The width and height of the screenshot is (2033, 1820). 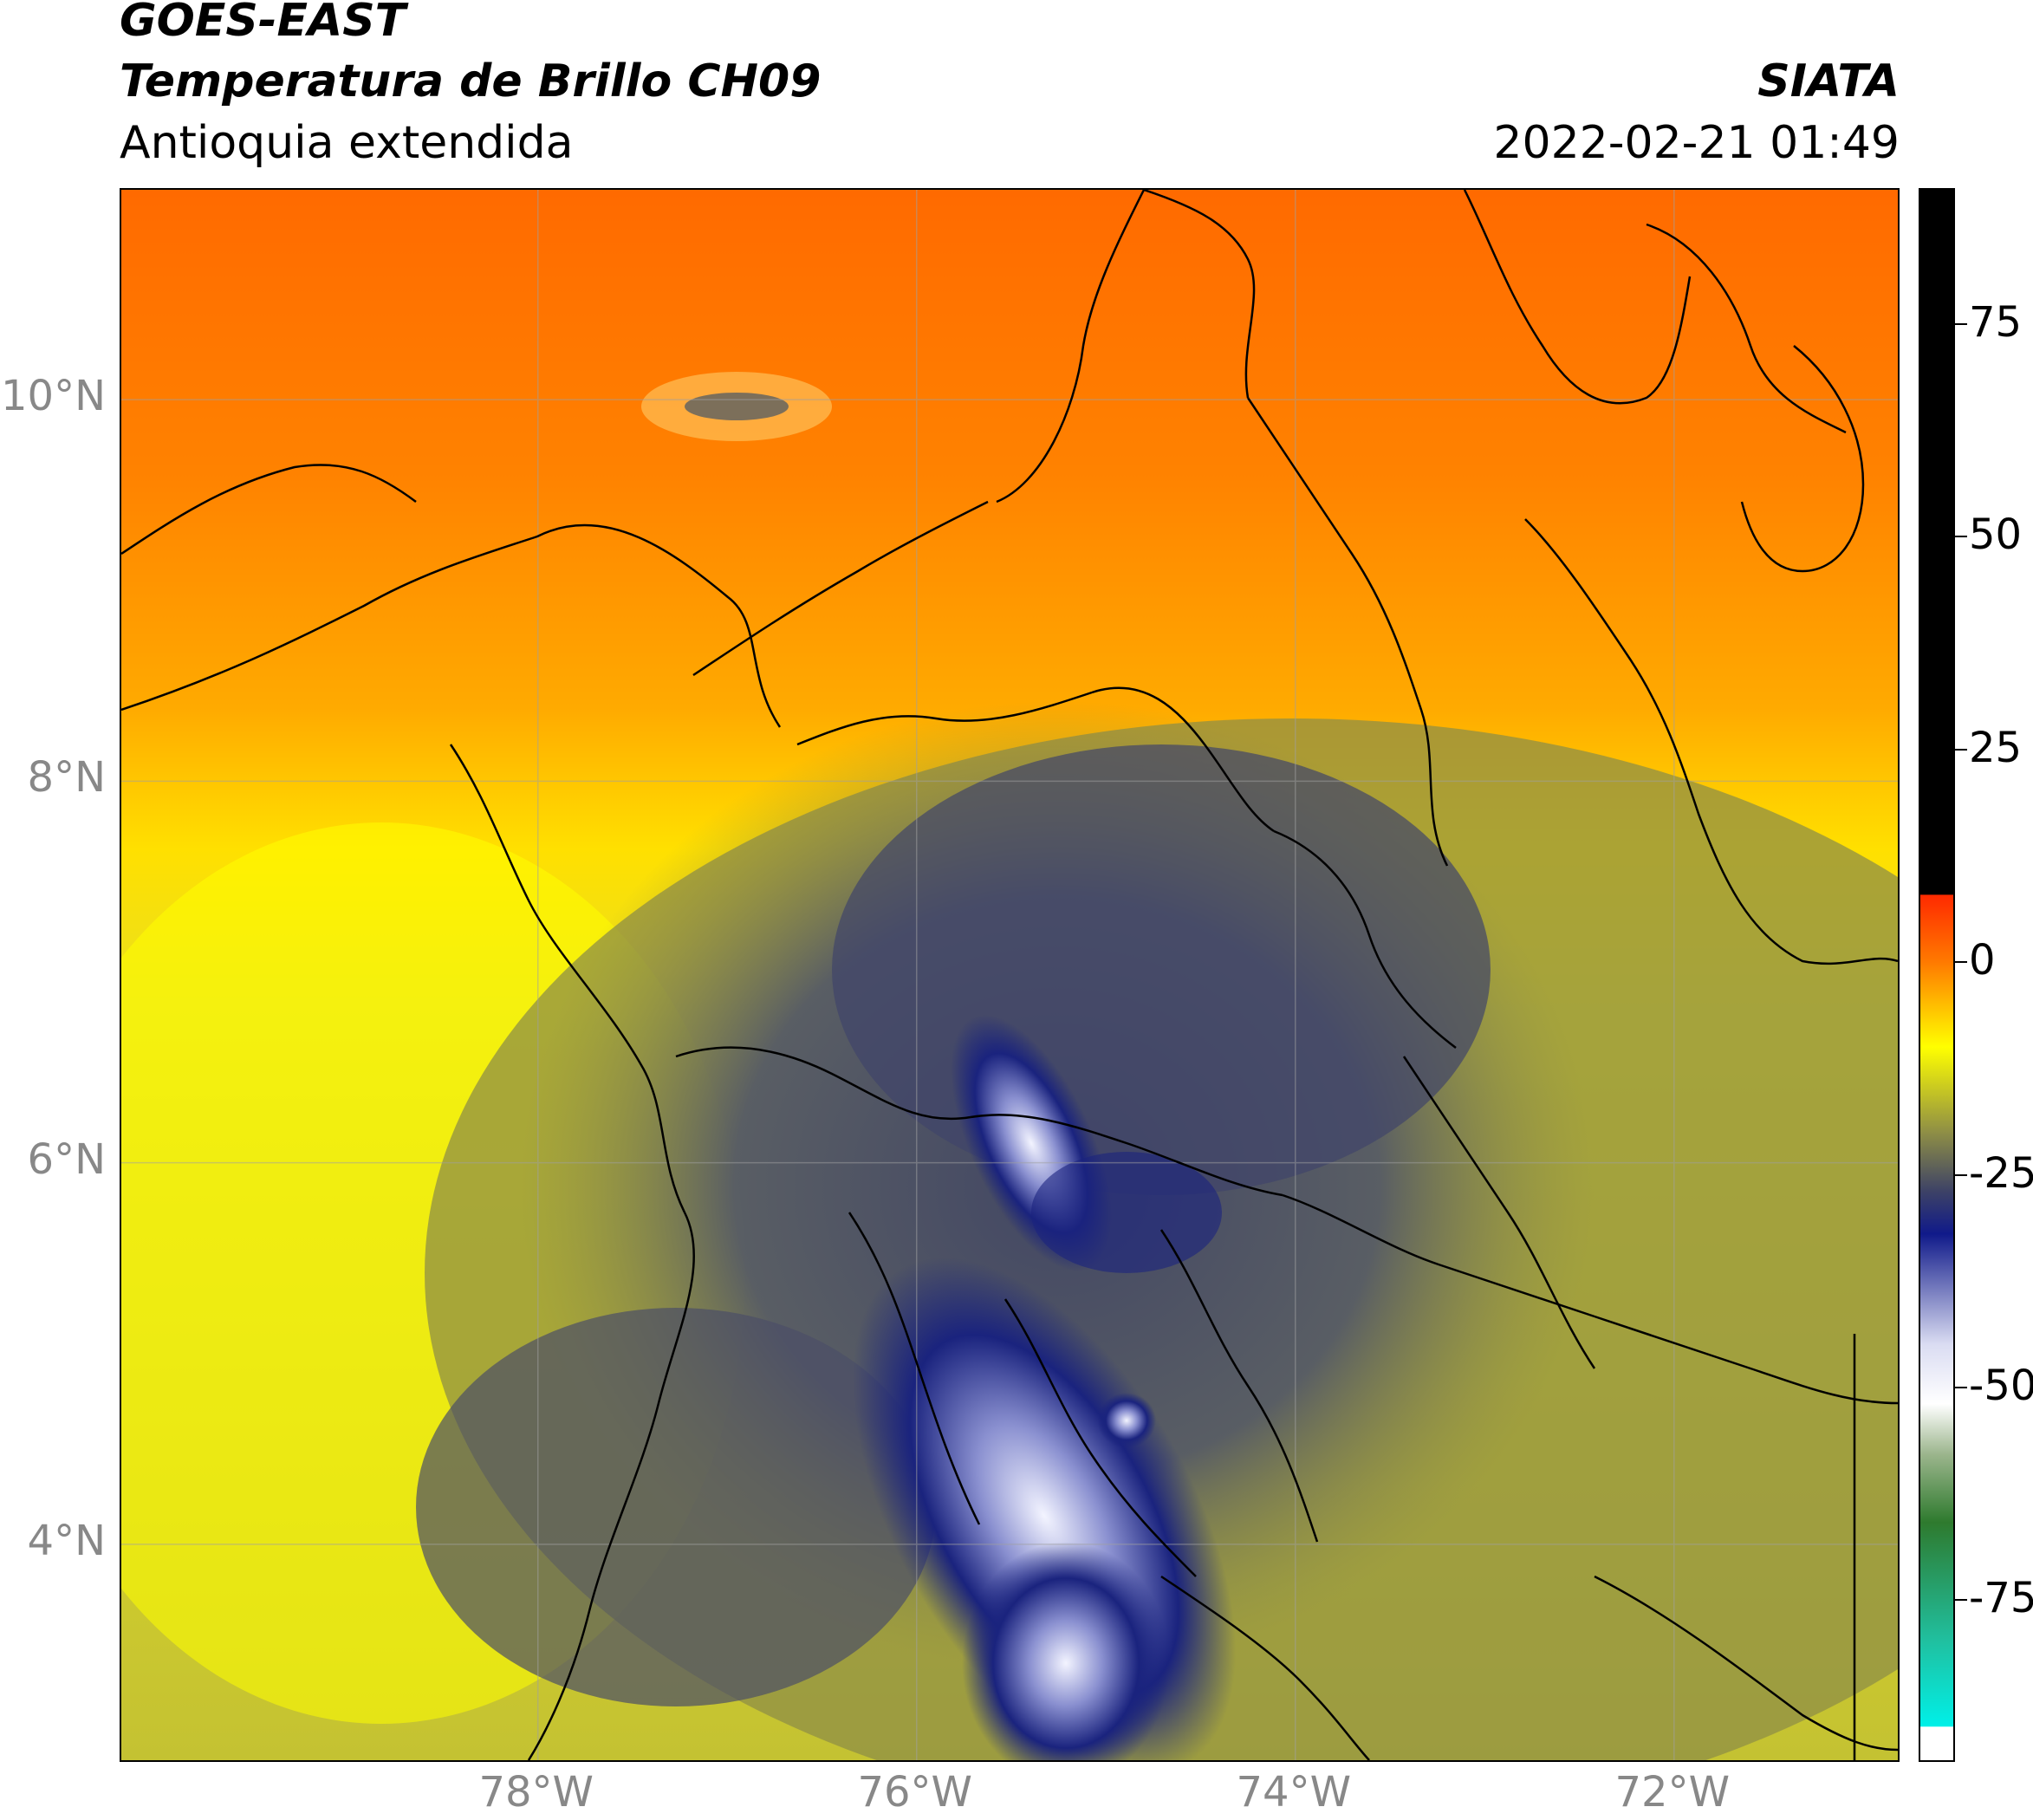 What do you see at coordinates (1996, 323) in the screenshot?
I see `colorbar-tick-label: 75` at bounding box center [1996, 323].